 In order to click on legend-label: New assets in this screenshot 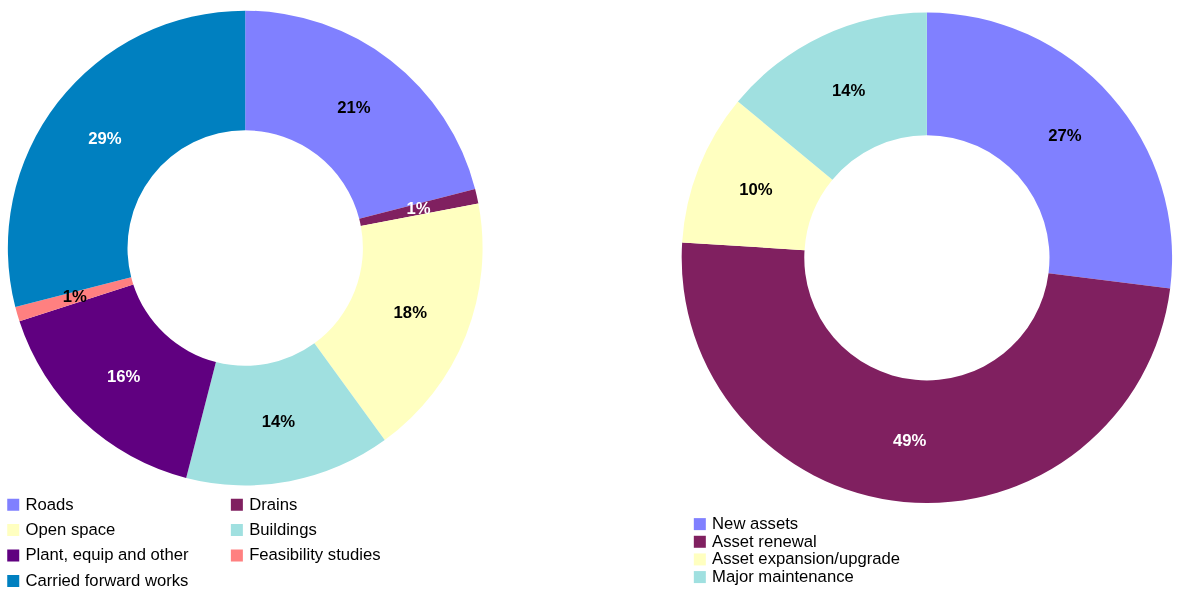, I will do `click(755, 524)`.